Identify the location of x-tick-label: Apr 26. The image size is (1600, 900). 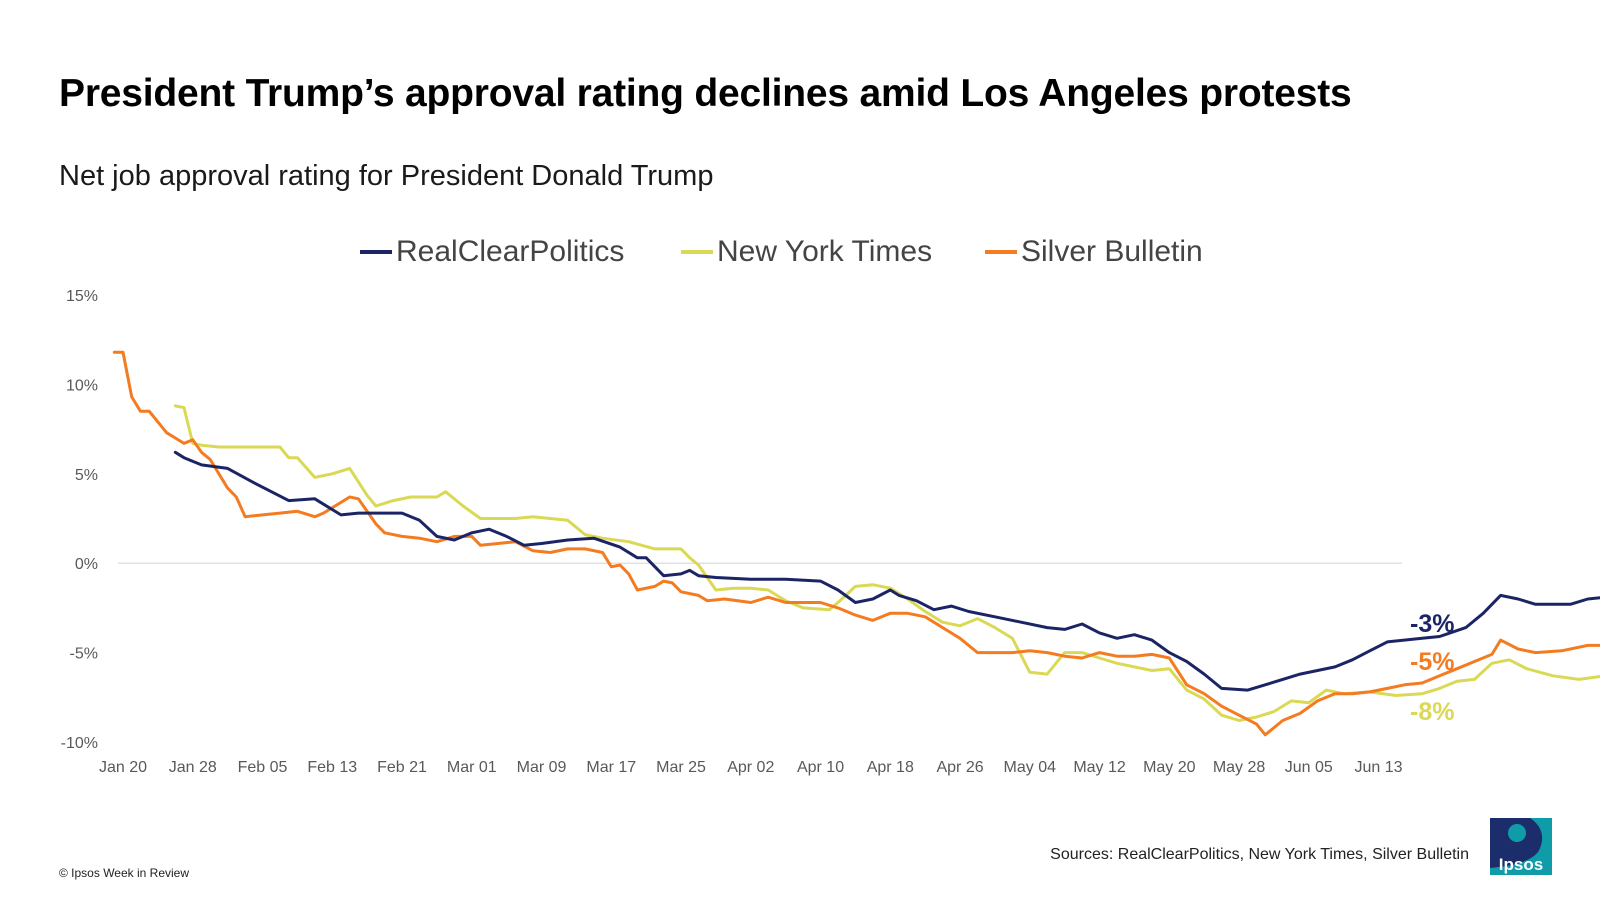
(959, 767).